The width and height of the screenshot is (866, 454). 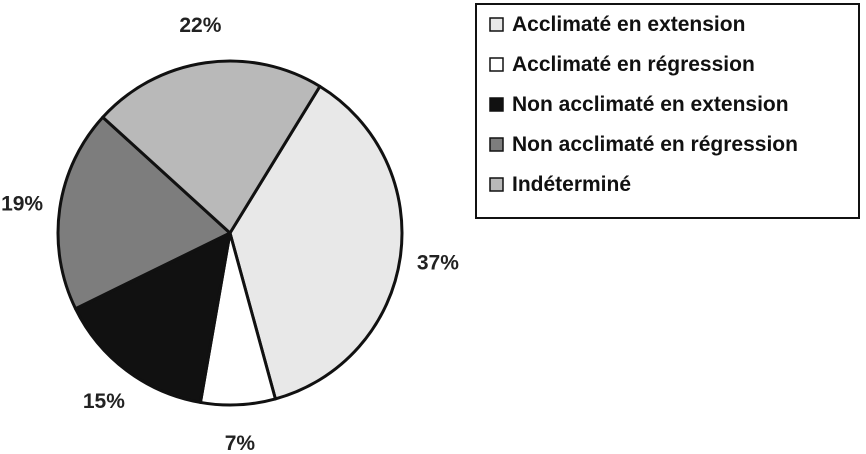 I want to click on legend-label: Acclimaté en extension, so click(x=628, y=24).